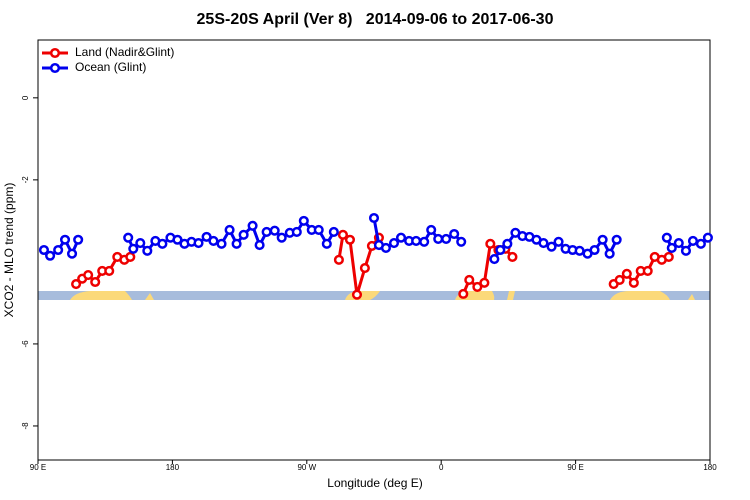 Image resolution: width=750 pixels, height=500 pixels. I want to click on x-axis-label: Longitude (deg E), so click(374, 483).